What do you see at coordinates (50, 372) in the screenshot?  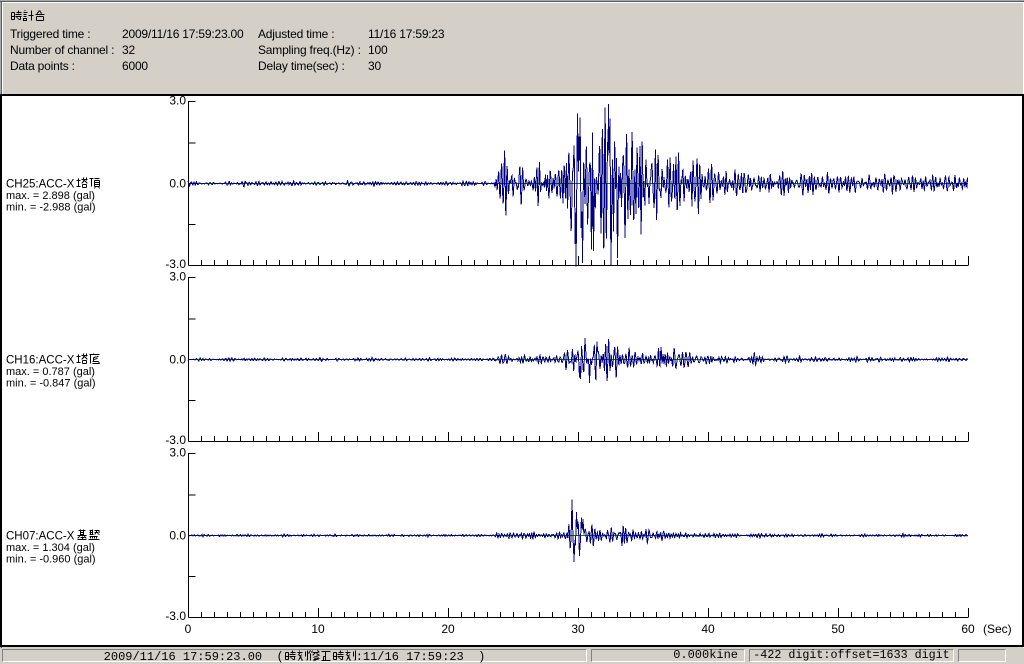 I see `svg-text: max. = 0.787 (gal)` at bounding box center [50, 372].